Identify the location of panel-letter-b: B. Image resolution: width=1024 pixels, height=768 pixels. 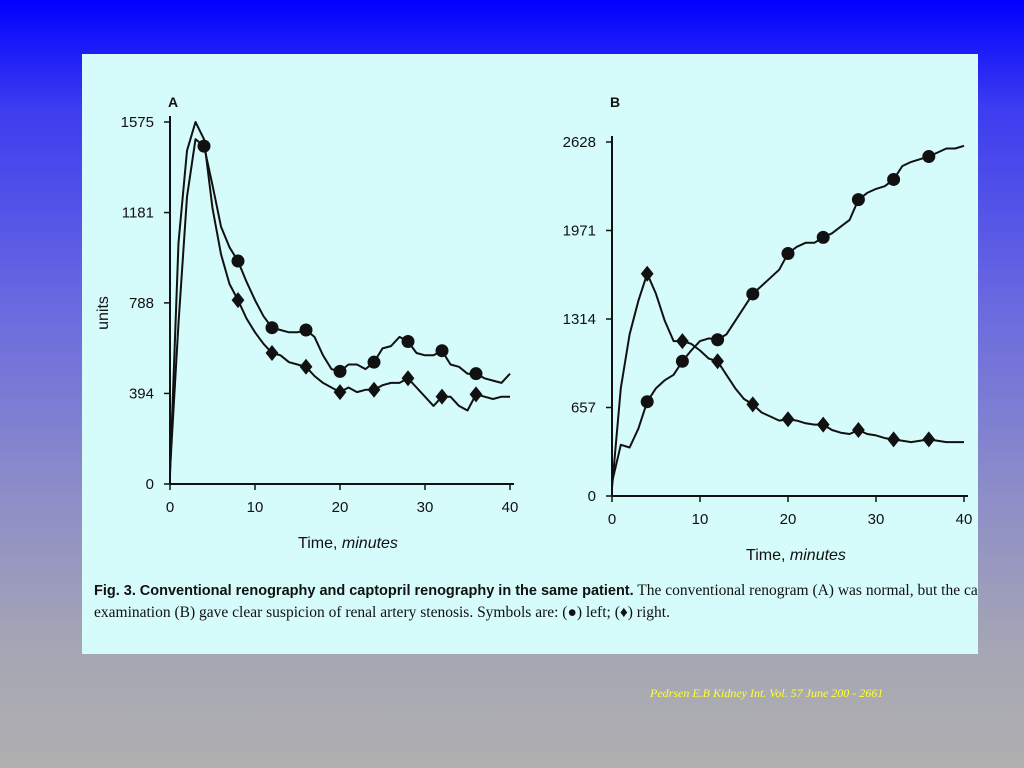
(615, 102).